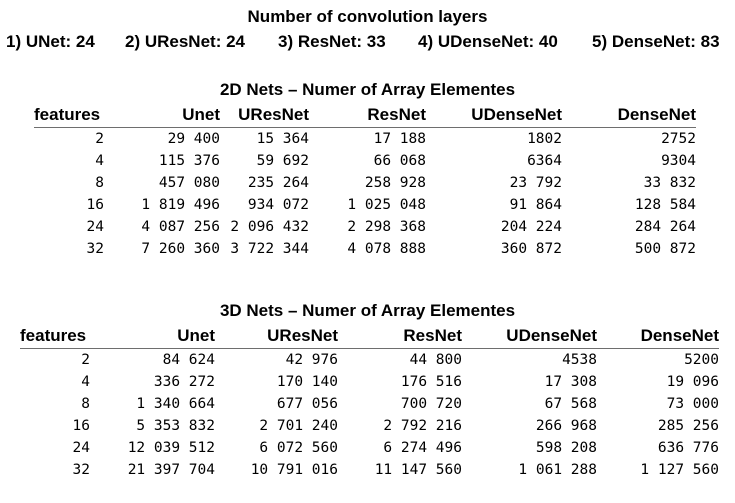  Describe the element at coordinates (189, 161) in the screenshot. I see `cell-unet: 115 376` at that location.